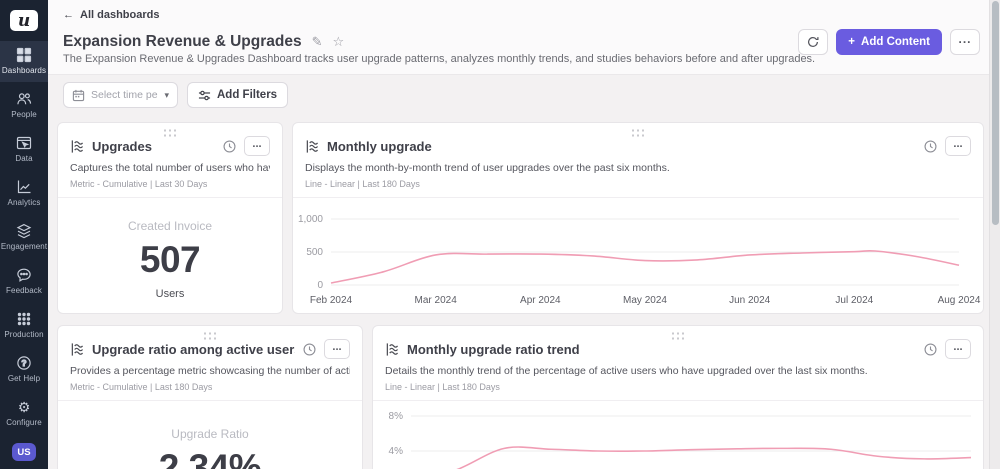  I want to click on engagement-icon, so click(24, 231).